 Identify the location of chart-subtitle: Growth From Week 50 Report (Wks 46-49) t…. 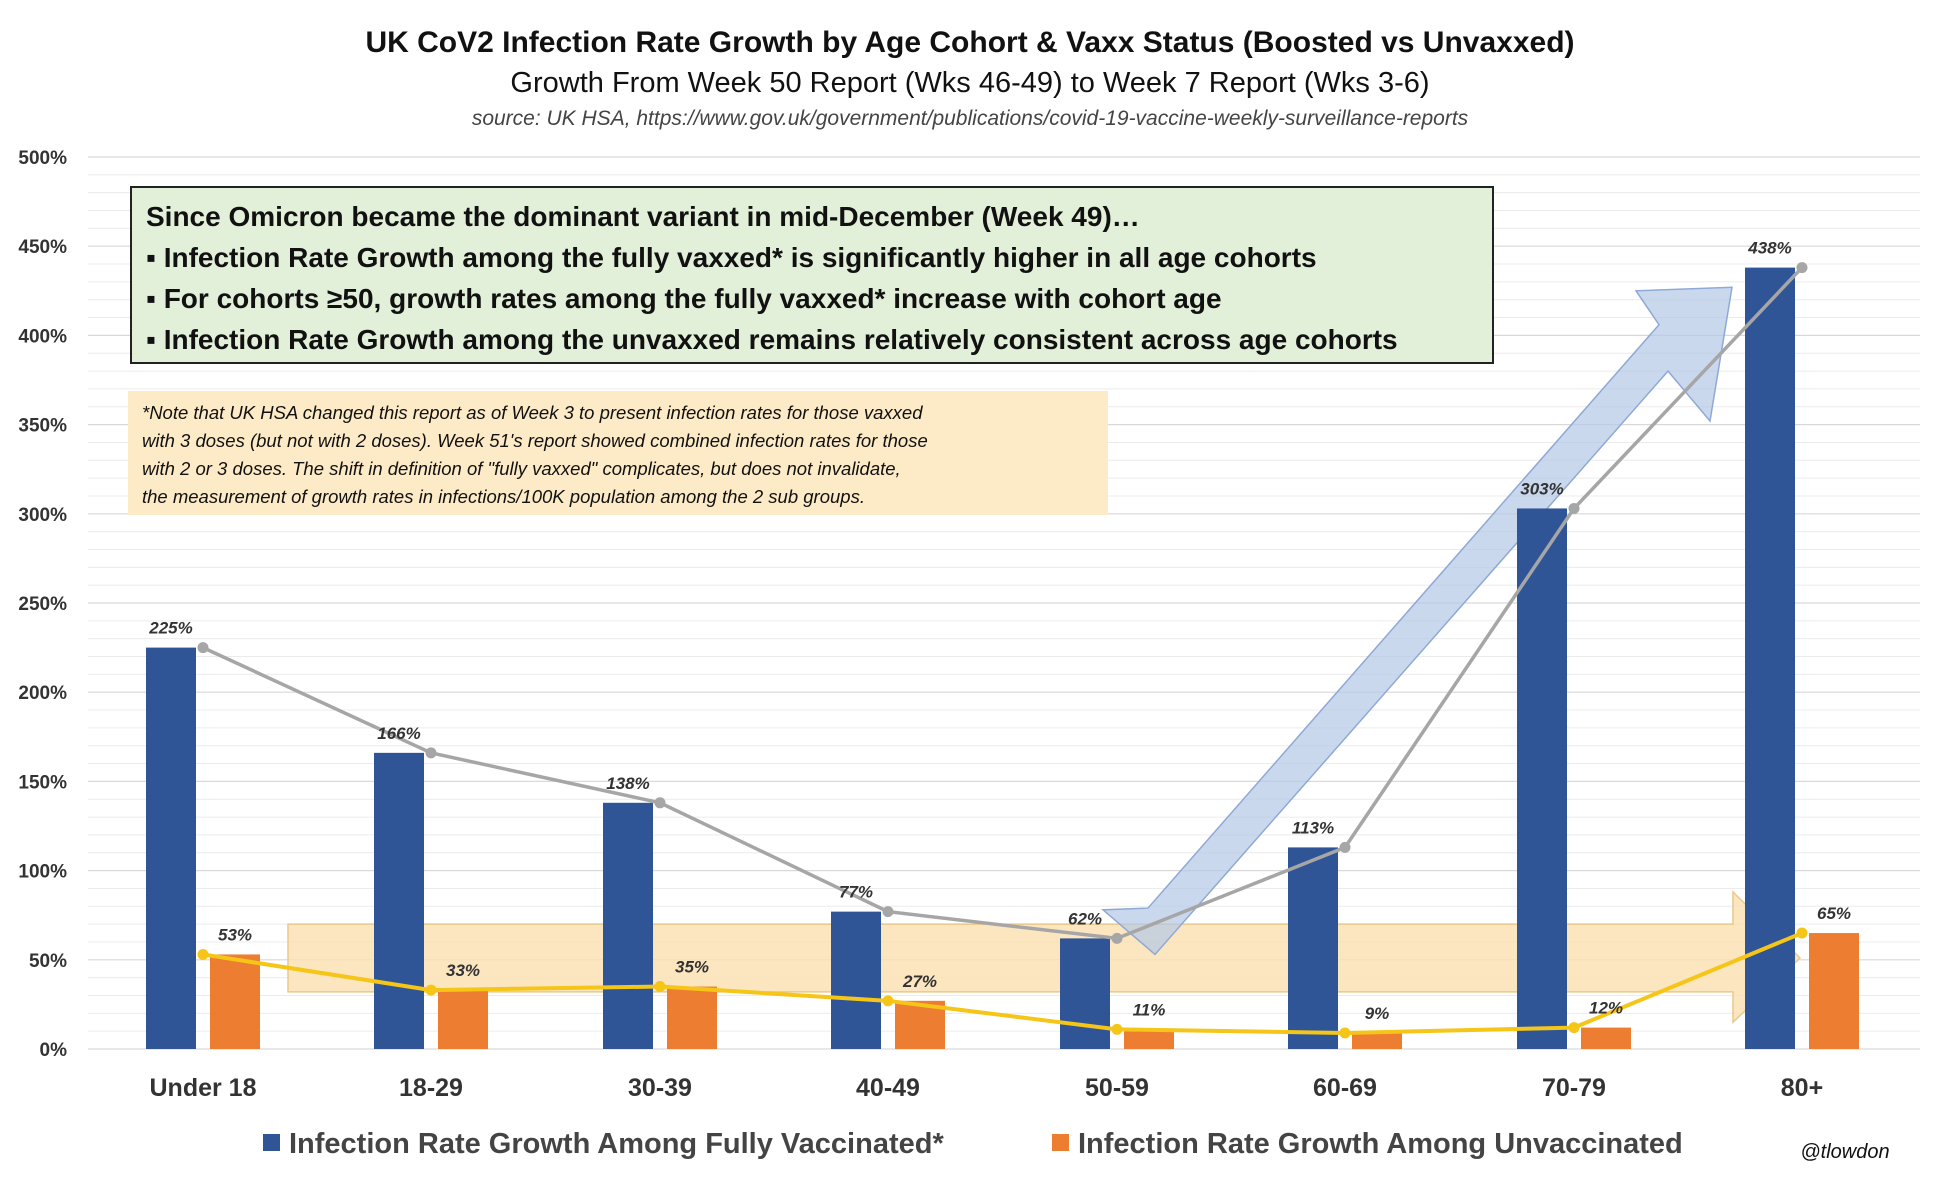
(969, 83).